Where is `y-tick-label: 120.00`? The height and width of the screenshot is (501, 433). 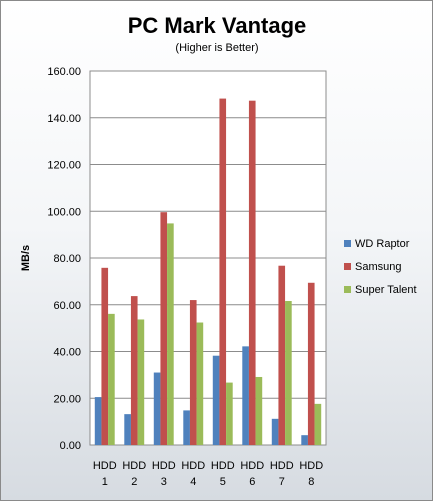 y-tick-label: 120.00 is located at coordinates (64, 166).